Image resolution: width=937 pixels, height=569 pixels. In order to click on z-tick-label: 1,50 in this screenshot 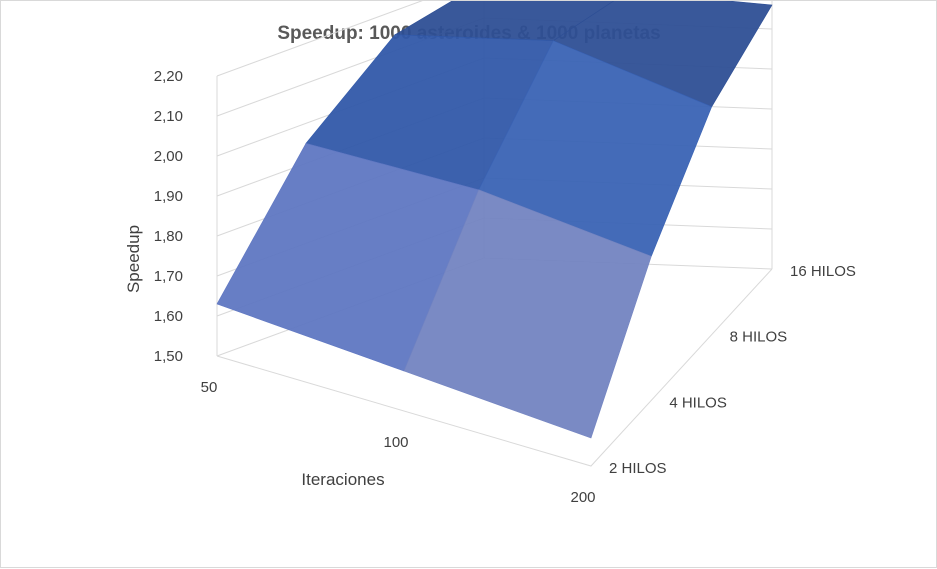, I will do `click(168, 356)`.